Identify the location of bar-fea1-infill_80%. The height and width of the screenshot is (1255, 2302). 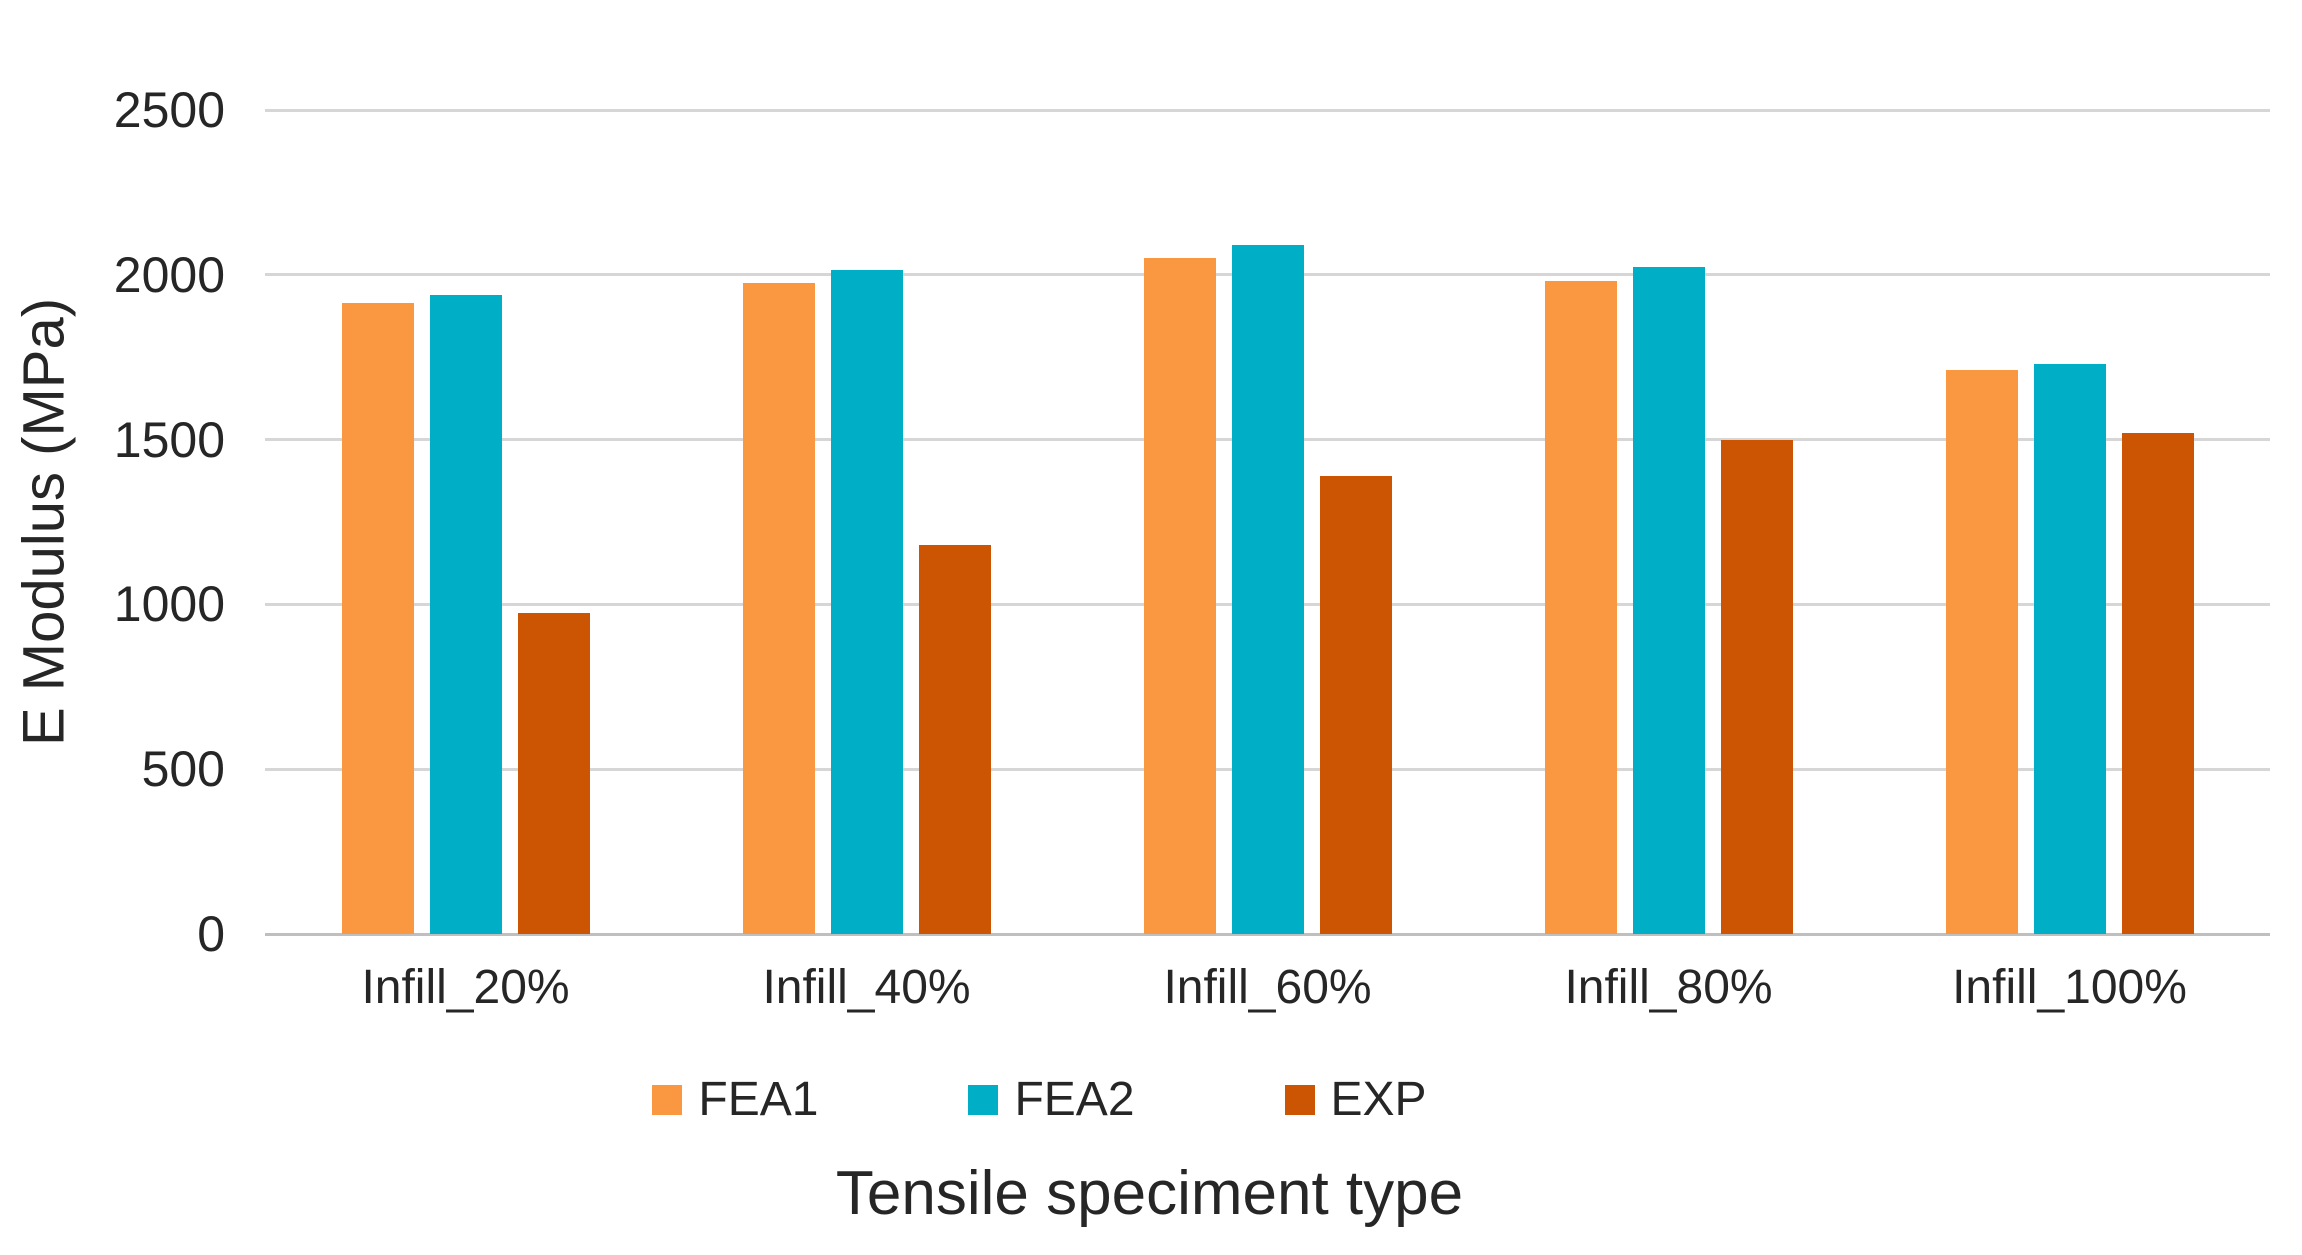
(1580, 607).